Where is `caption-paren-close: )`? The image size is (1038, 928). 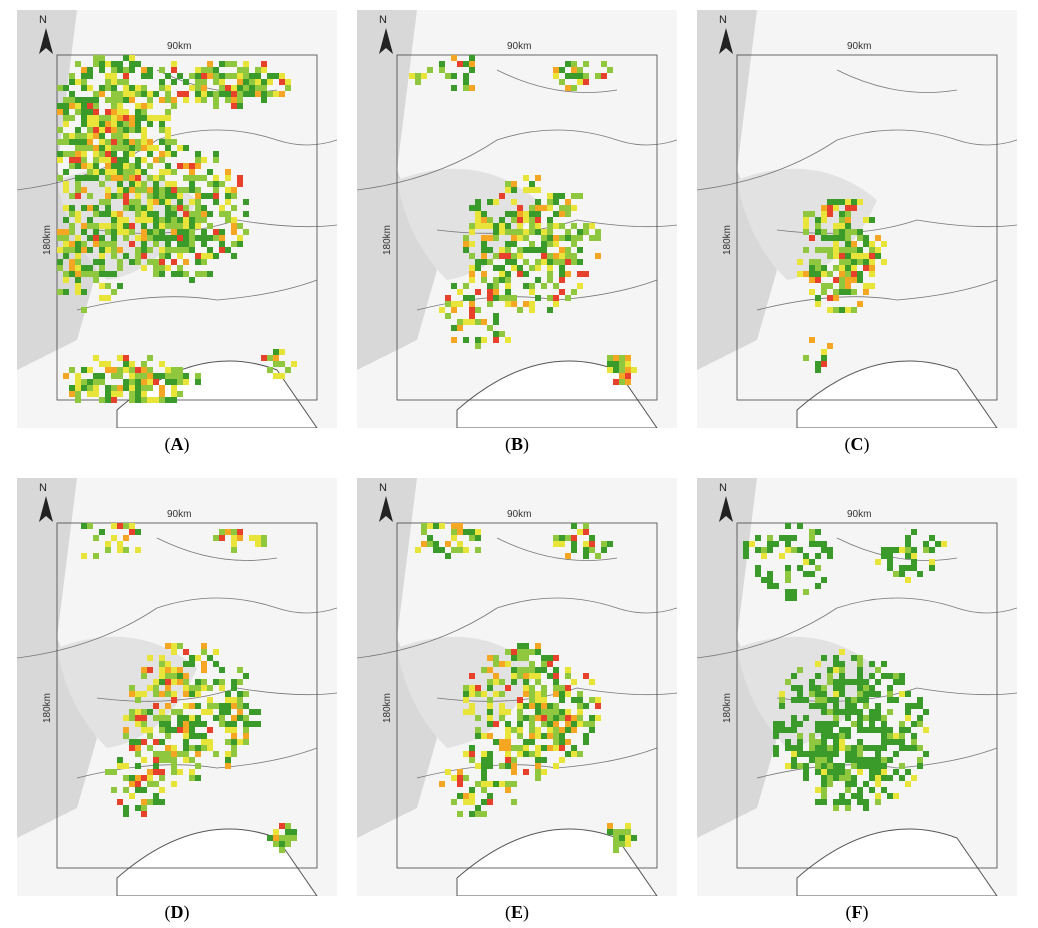 caption-paren-close: ) is located at coordinates (865, 912).